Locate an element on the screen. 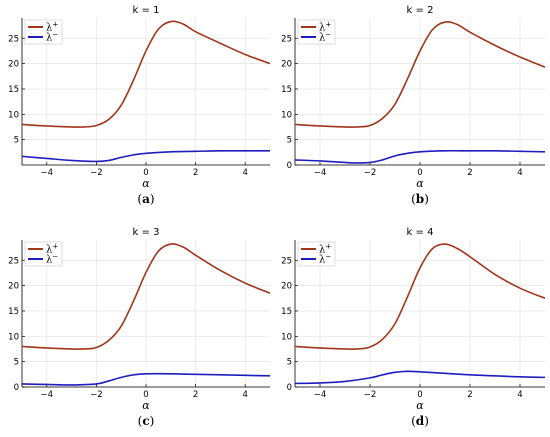 The image size is (550, 437). panel-caption: (a) is located at coordinates (145, 199).